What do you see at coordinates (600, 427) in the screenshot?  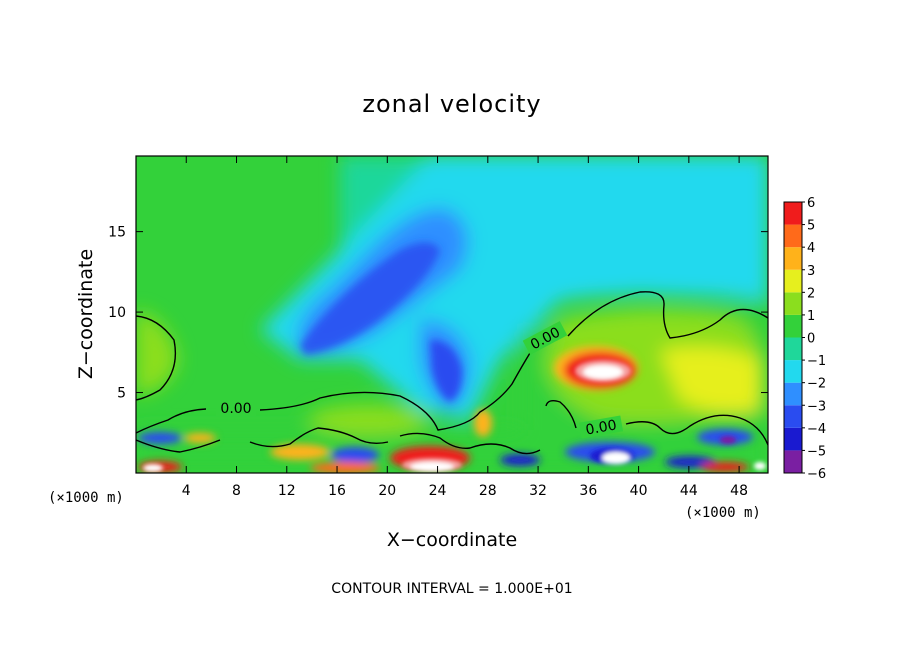 I see `contour-label-right: 0.00` at bounding box center [600, 427].